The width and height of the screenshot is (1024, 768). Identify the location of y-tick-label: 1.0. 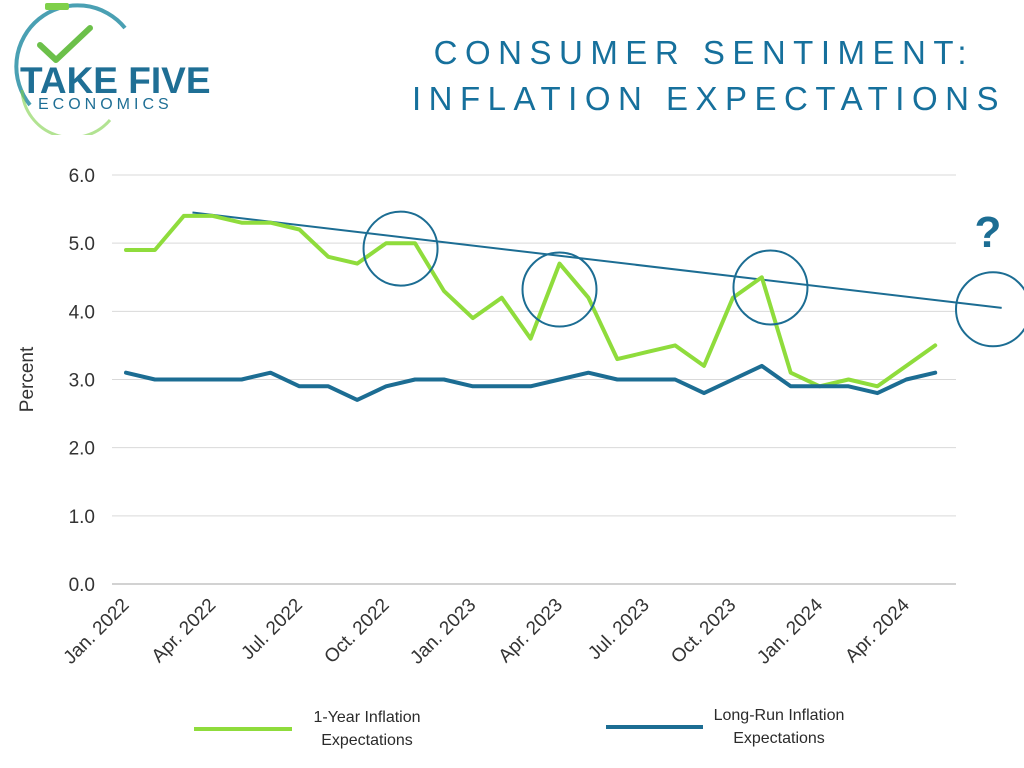
(82, 517).